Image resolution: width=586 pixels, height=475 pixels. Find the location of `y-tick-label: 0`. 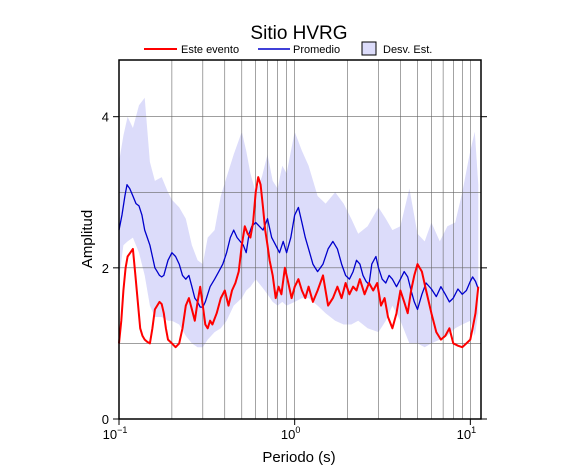

y-tick-label: 0 is located at coordinates (105, 419).